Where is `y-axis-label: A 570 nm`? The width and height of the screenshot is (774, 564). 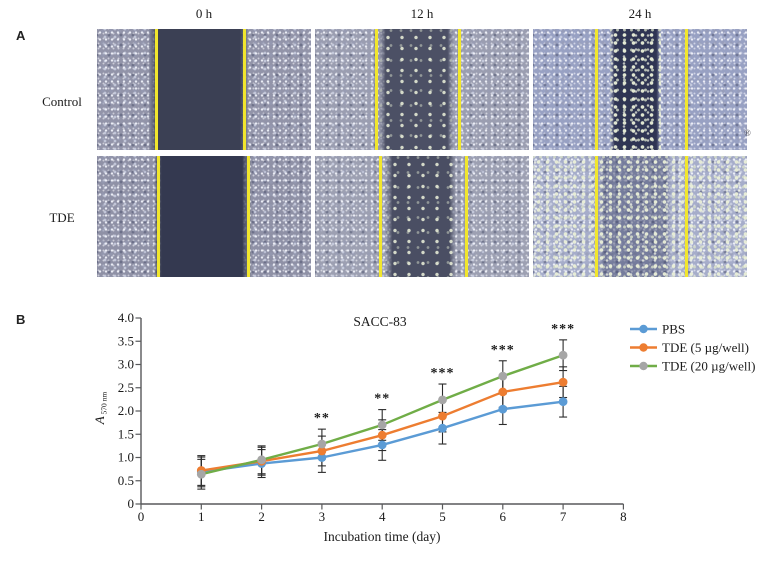 y-axis-label: A 570 nm is located at coordinates (100, 409).